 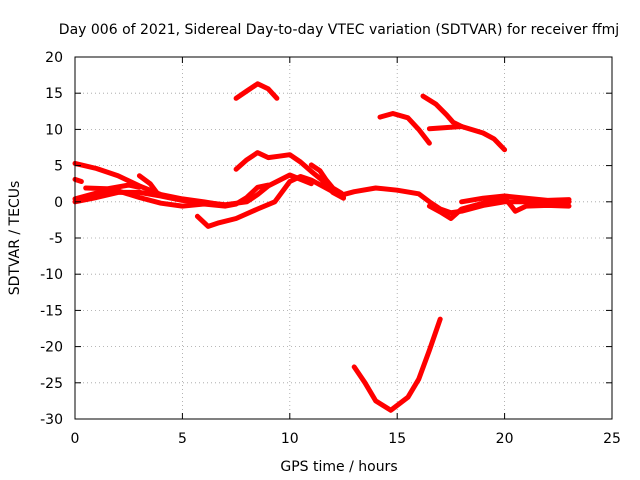 What do you see at coordinates (54, 58) in the screenshot?
I see `y-tick-label: 20` at bounding box center [54, 58].